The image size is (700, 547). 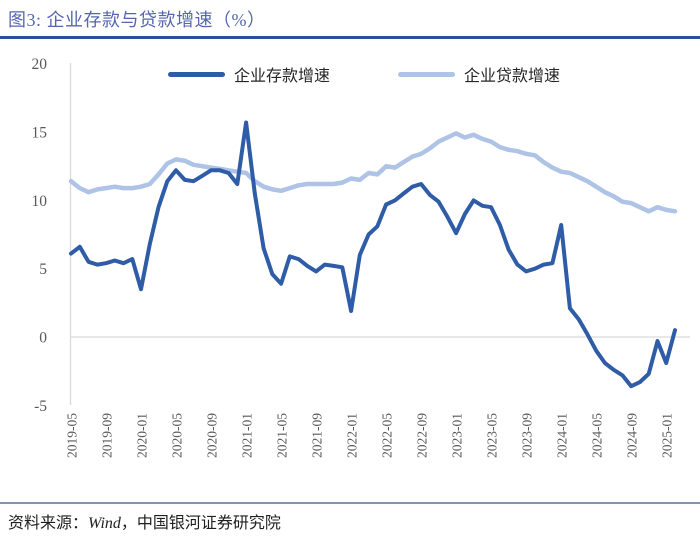 I want to click on x-tick-label: 2019-05, so click(x=72, y=435).